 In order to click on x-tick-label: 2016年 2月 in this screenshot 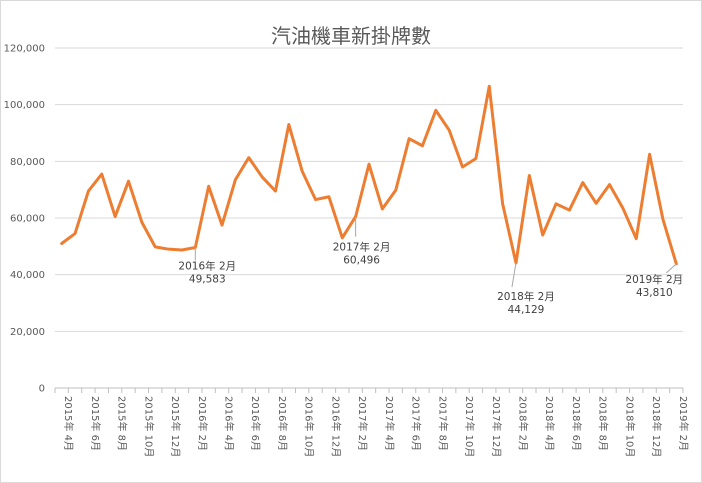, I will do `click(202, 423)`.